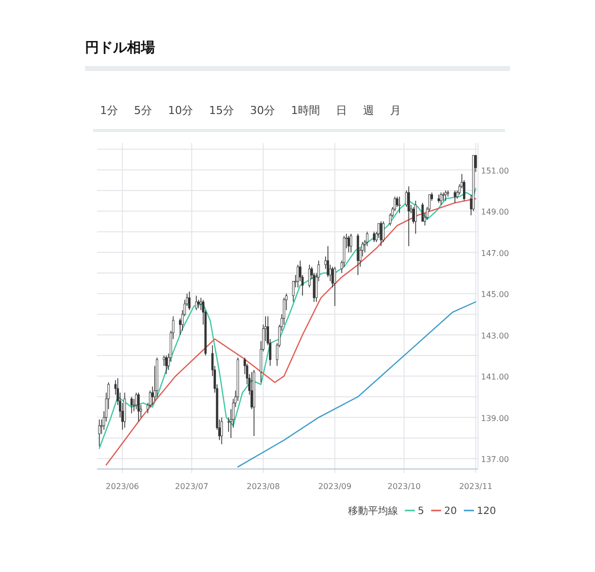 The width and height of the screenshot is (595, 572). Describe the element at coordinates (123, 486) in the screenshot. I see `x-tick-label: 2023/06` at that location.